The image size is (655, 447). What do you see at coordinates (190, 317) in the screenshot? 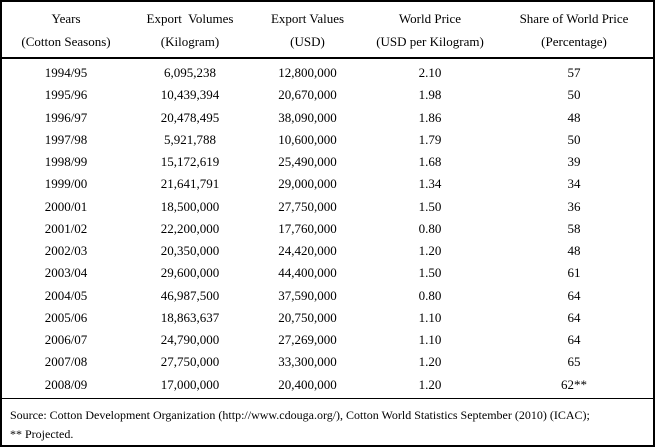
I see `cell-export-volume: 18,863,637` at bounding box center [190, 317].